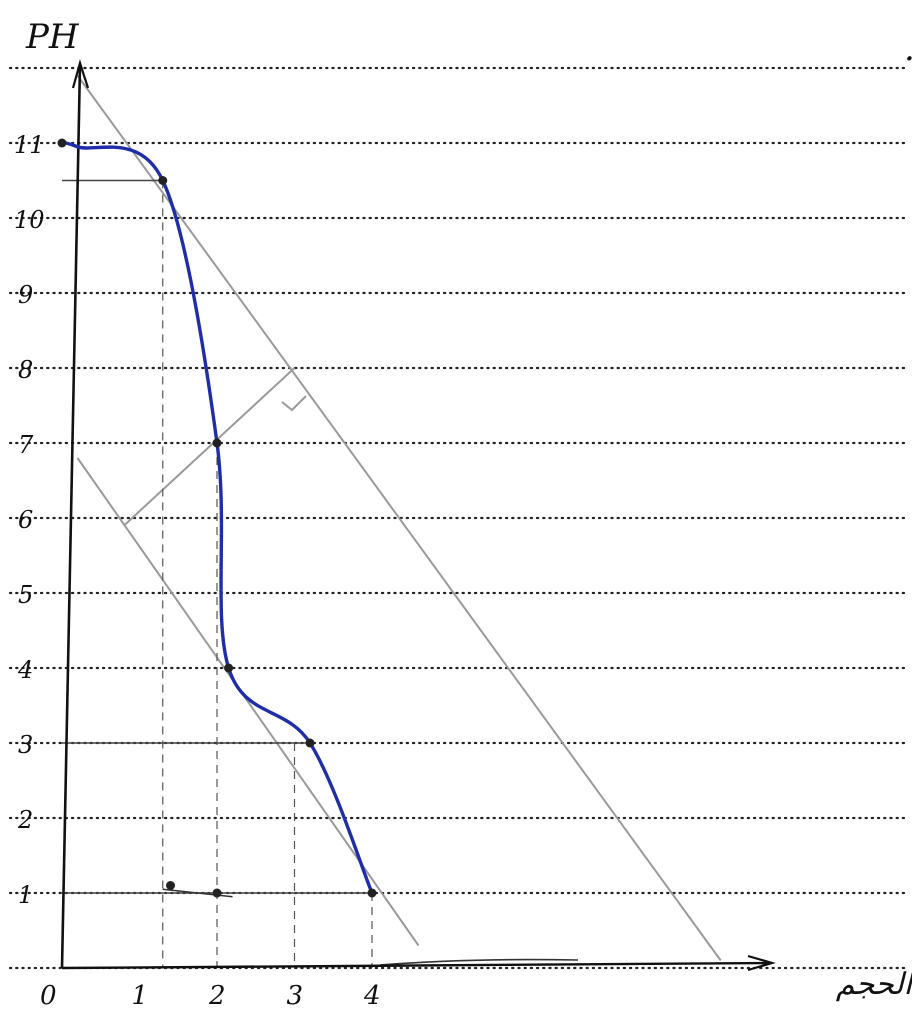 The width and height of the screenshot is (912, 1018). What do you see at coordinates (29, 220) in the screenshot?
I see `y-tick-label: 10` at bounding box center [29, 220].